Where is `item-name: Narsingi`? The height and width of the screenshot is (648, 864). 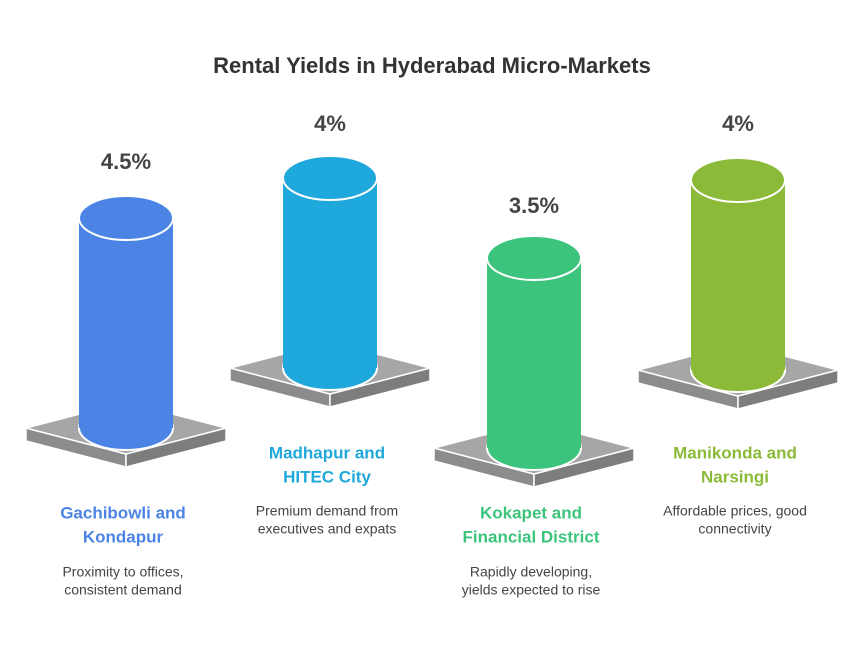 item-name: Narsingi is located at coordinates (735, 476).